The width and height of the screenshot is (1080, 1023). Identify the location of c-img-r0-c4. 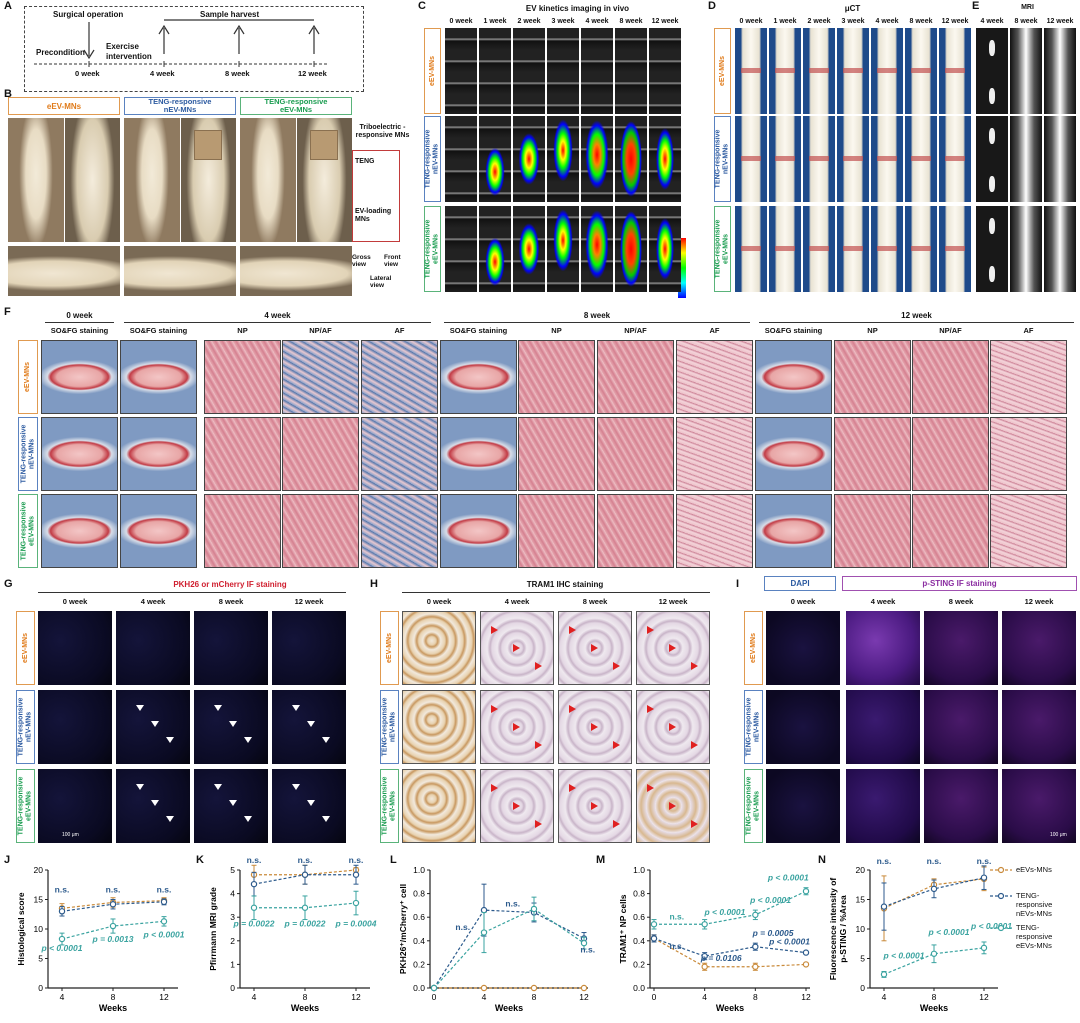
(597, 71).